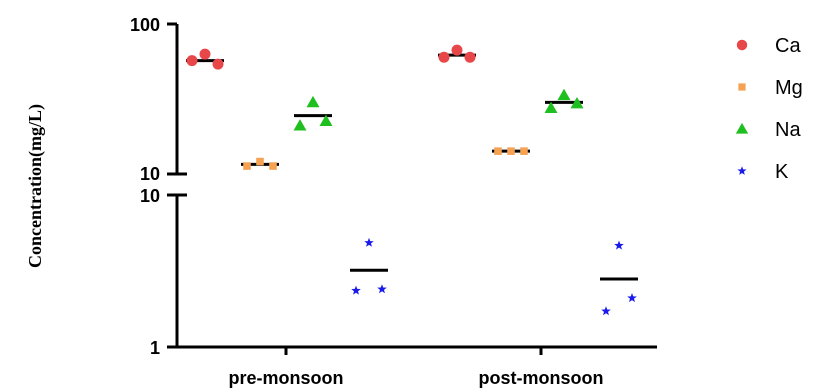 This screenshot has height=390, width=816. I want to click on legend-label-k: K, so click(782, 172).